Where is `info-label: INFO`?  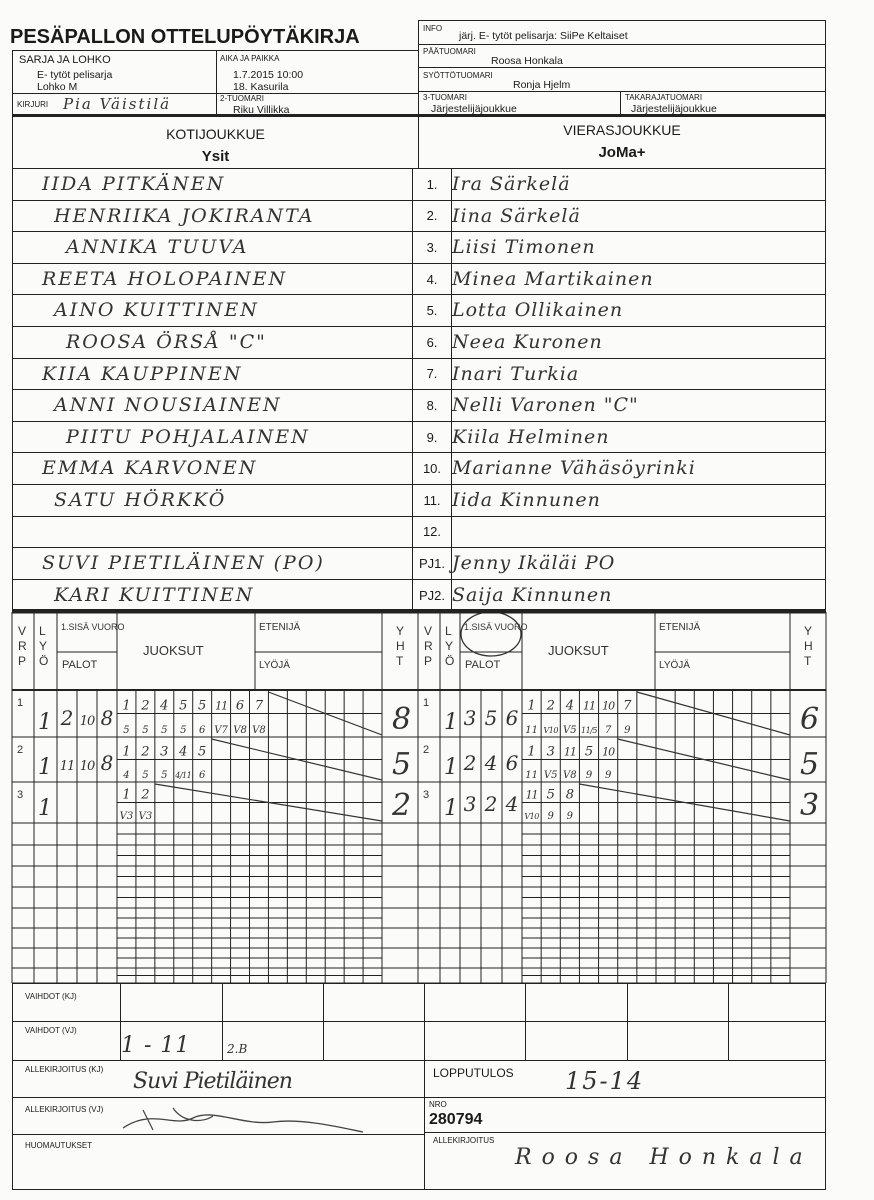
info-label: INFO is located at coordinates (433, 28).